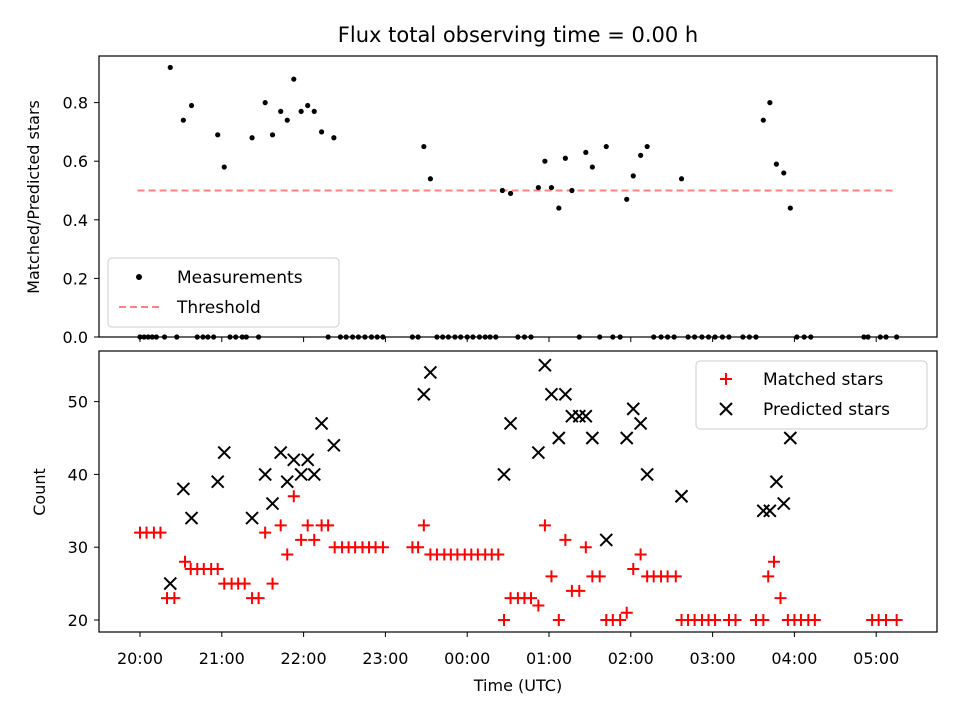 The height and width of the screenshot is (720, 960). I want to click on count-legend: Matched stars Predicted stars, so click(811, 395).